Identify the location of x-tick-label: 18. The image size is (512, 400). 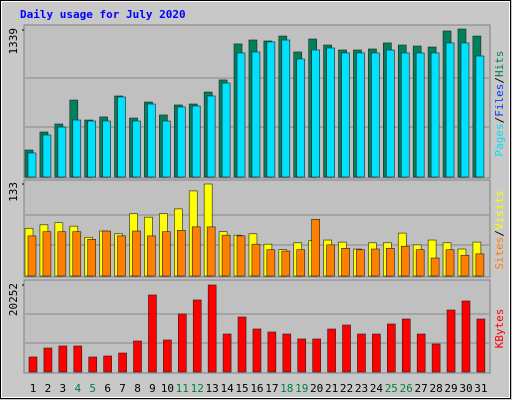
(286, 388).